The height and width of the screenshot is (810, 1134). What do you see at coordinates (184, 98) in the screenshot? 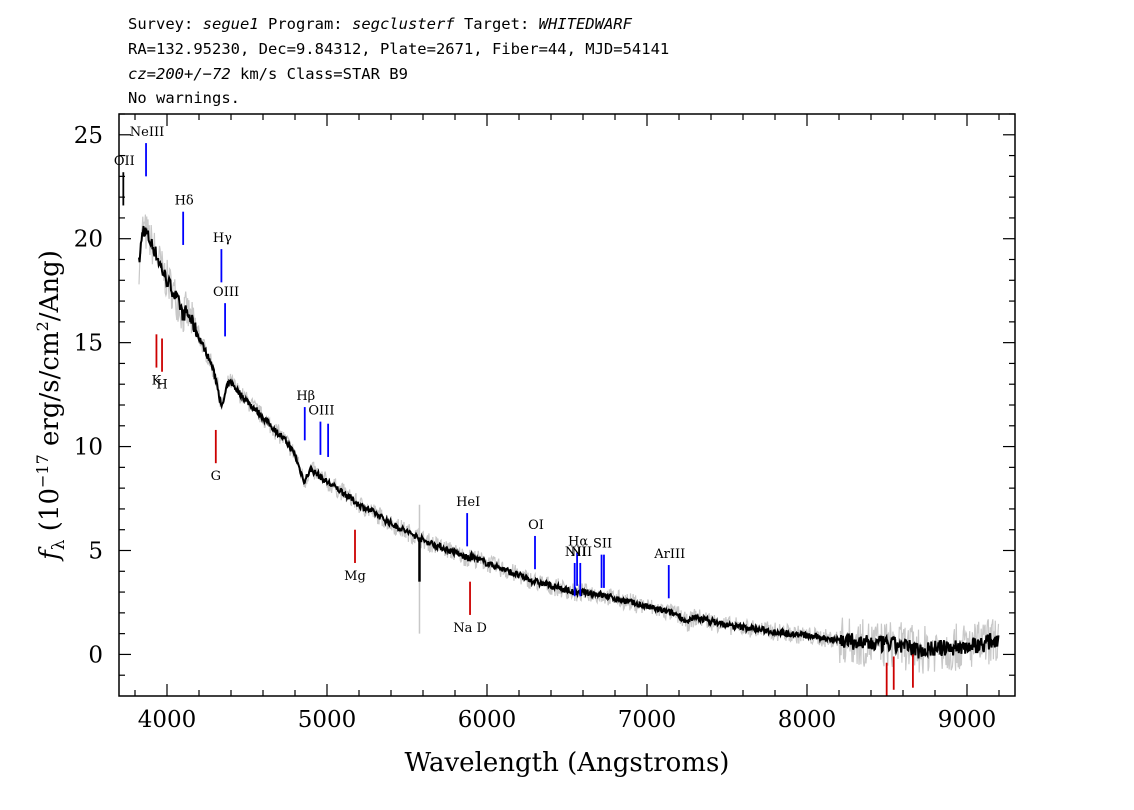
I see `header-line-4: No warnings.` at bounding box center [184, 98].